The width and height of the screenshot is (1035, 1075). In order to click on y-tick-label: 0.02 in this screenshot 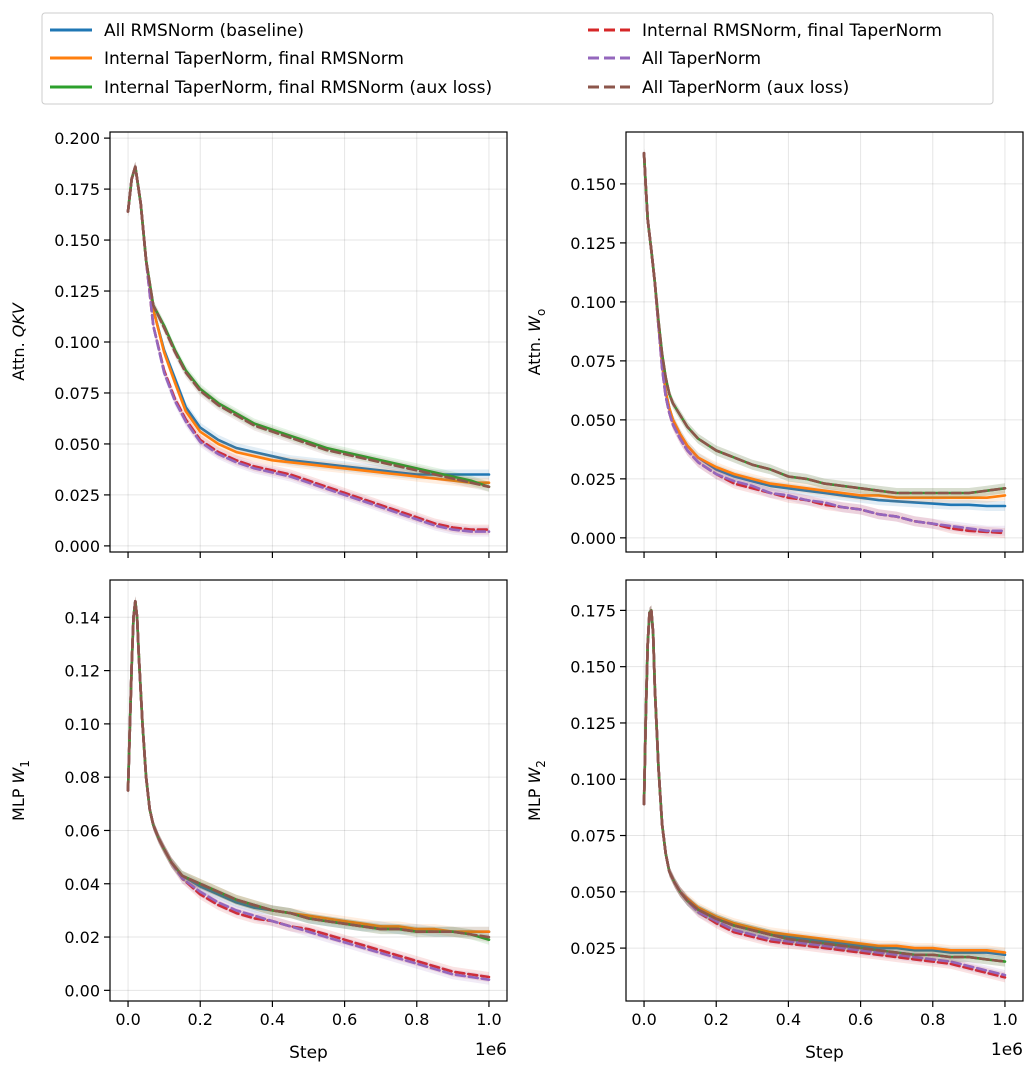, I will do `click(82, 937)`.